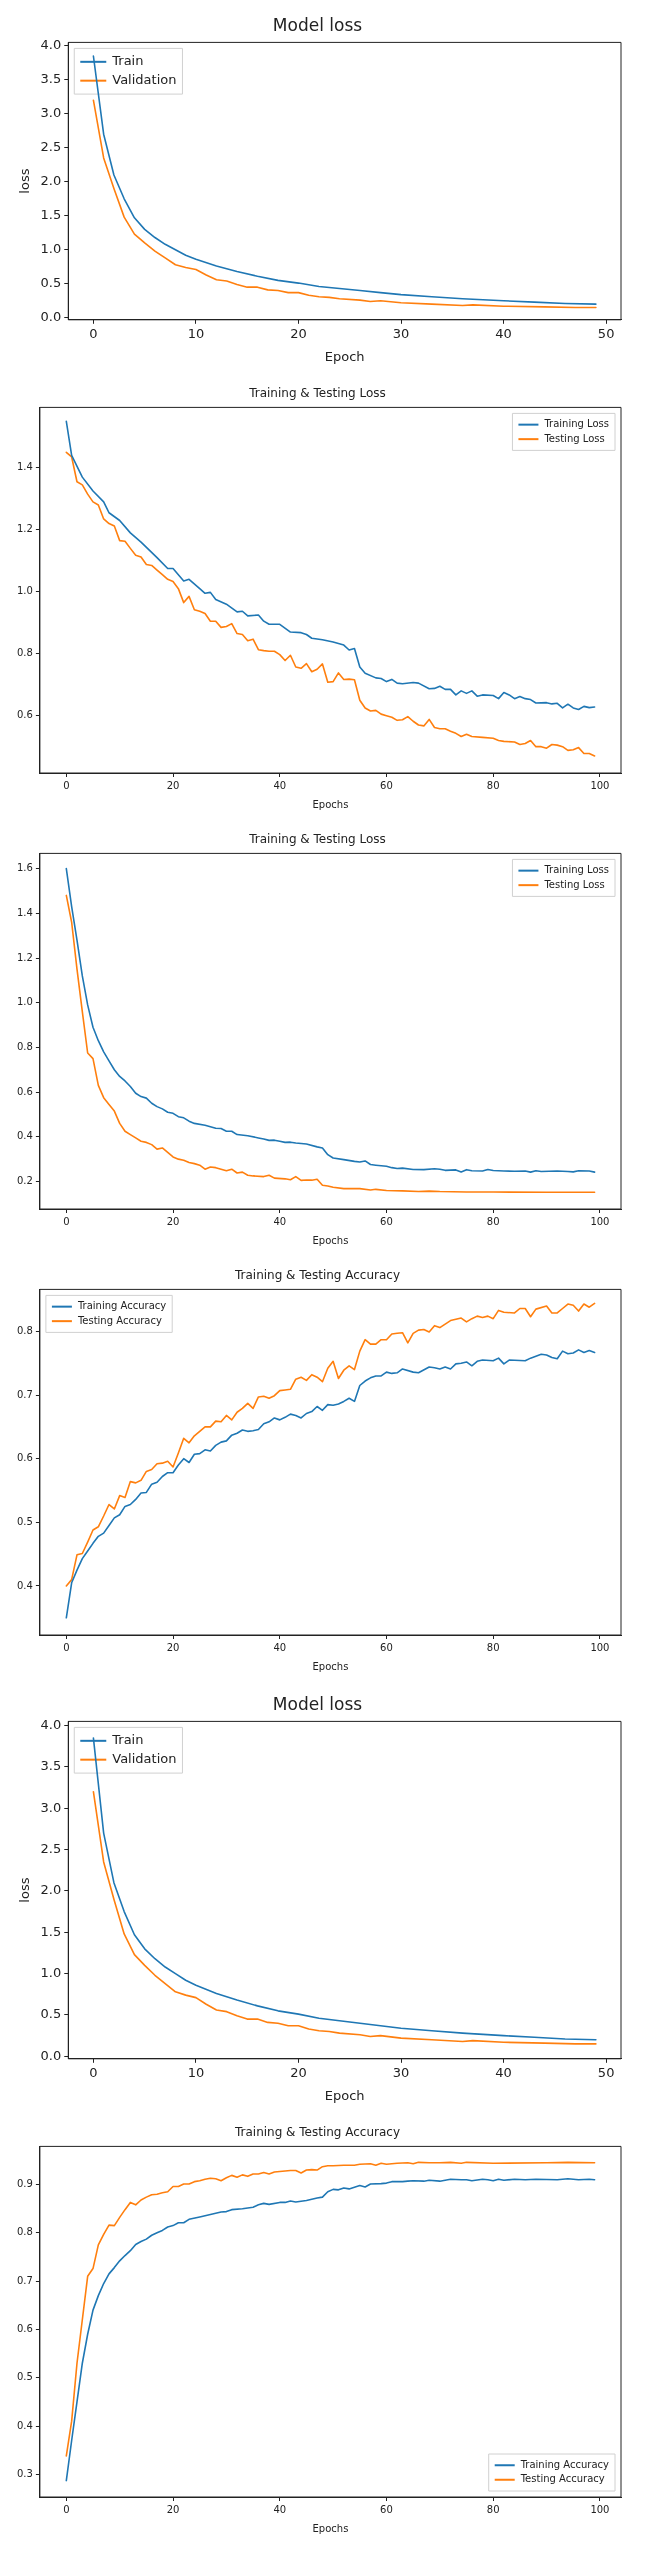 This screenshot has height=2574, width=647. What do you see at coordinates (51, 1848) in the screenshot?
I see `y-tick-label: 2.5` at bounding box center [51, 1848].